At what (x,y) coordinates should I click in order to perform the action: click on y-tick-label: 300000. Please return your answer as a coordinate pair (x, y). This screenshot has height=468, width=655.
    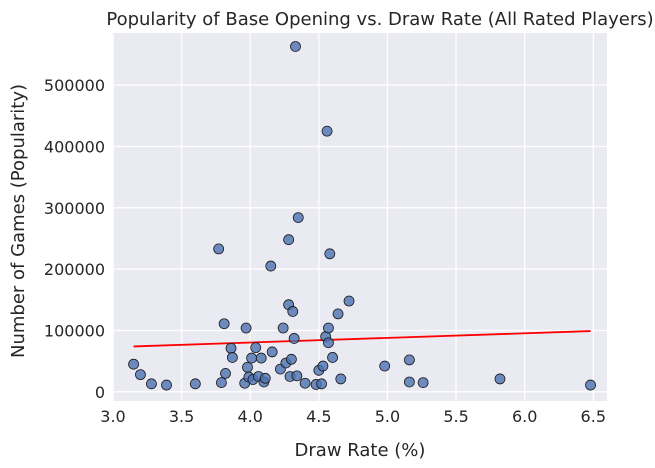
    Looking at the image, I should click on (74, 208).